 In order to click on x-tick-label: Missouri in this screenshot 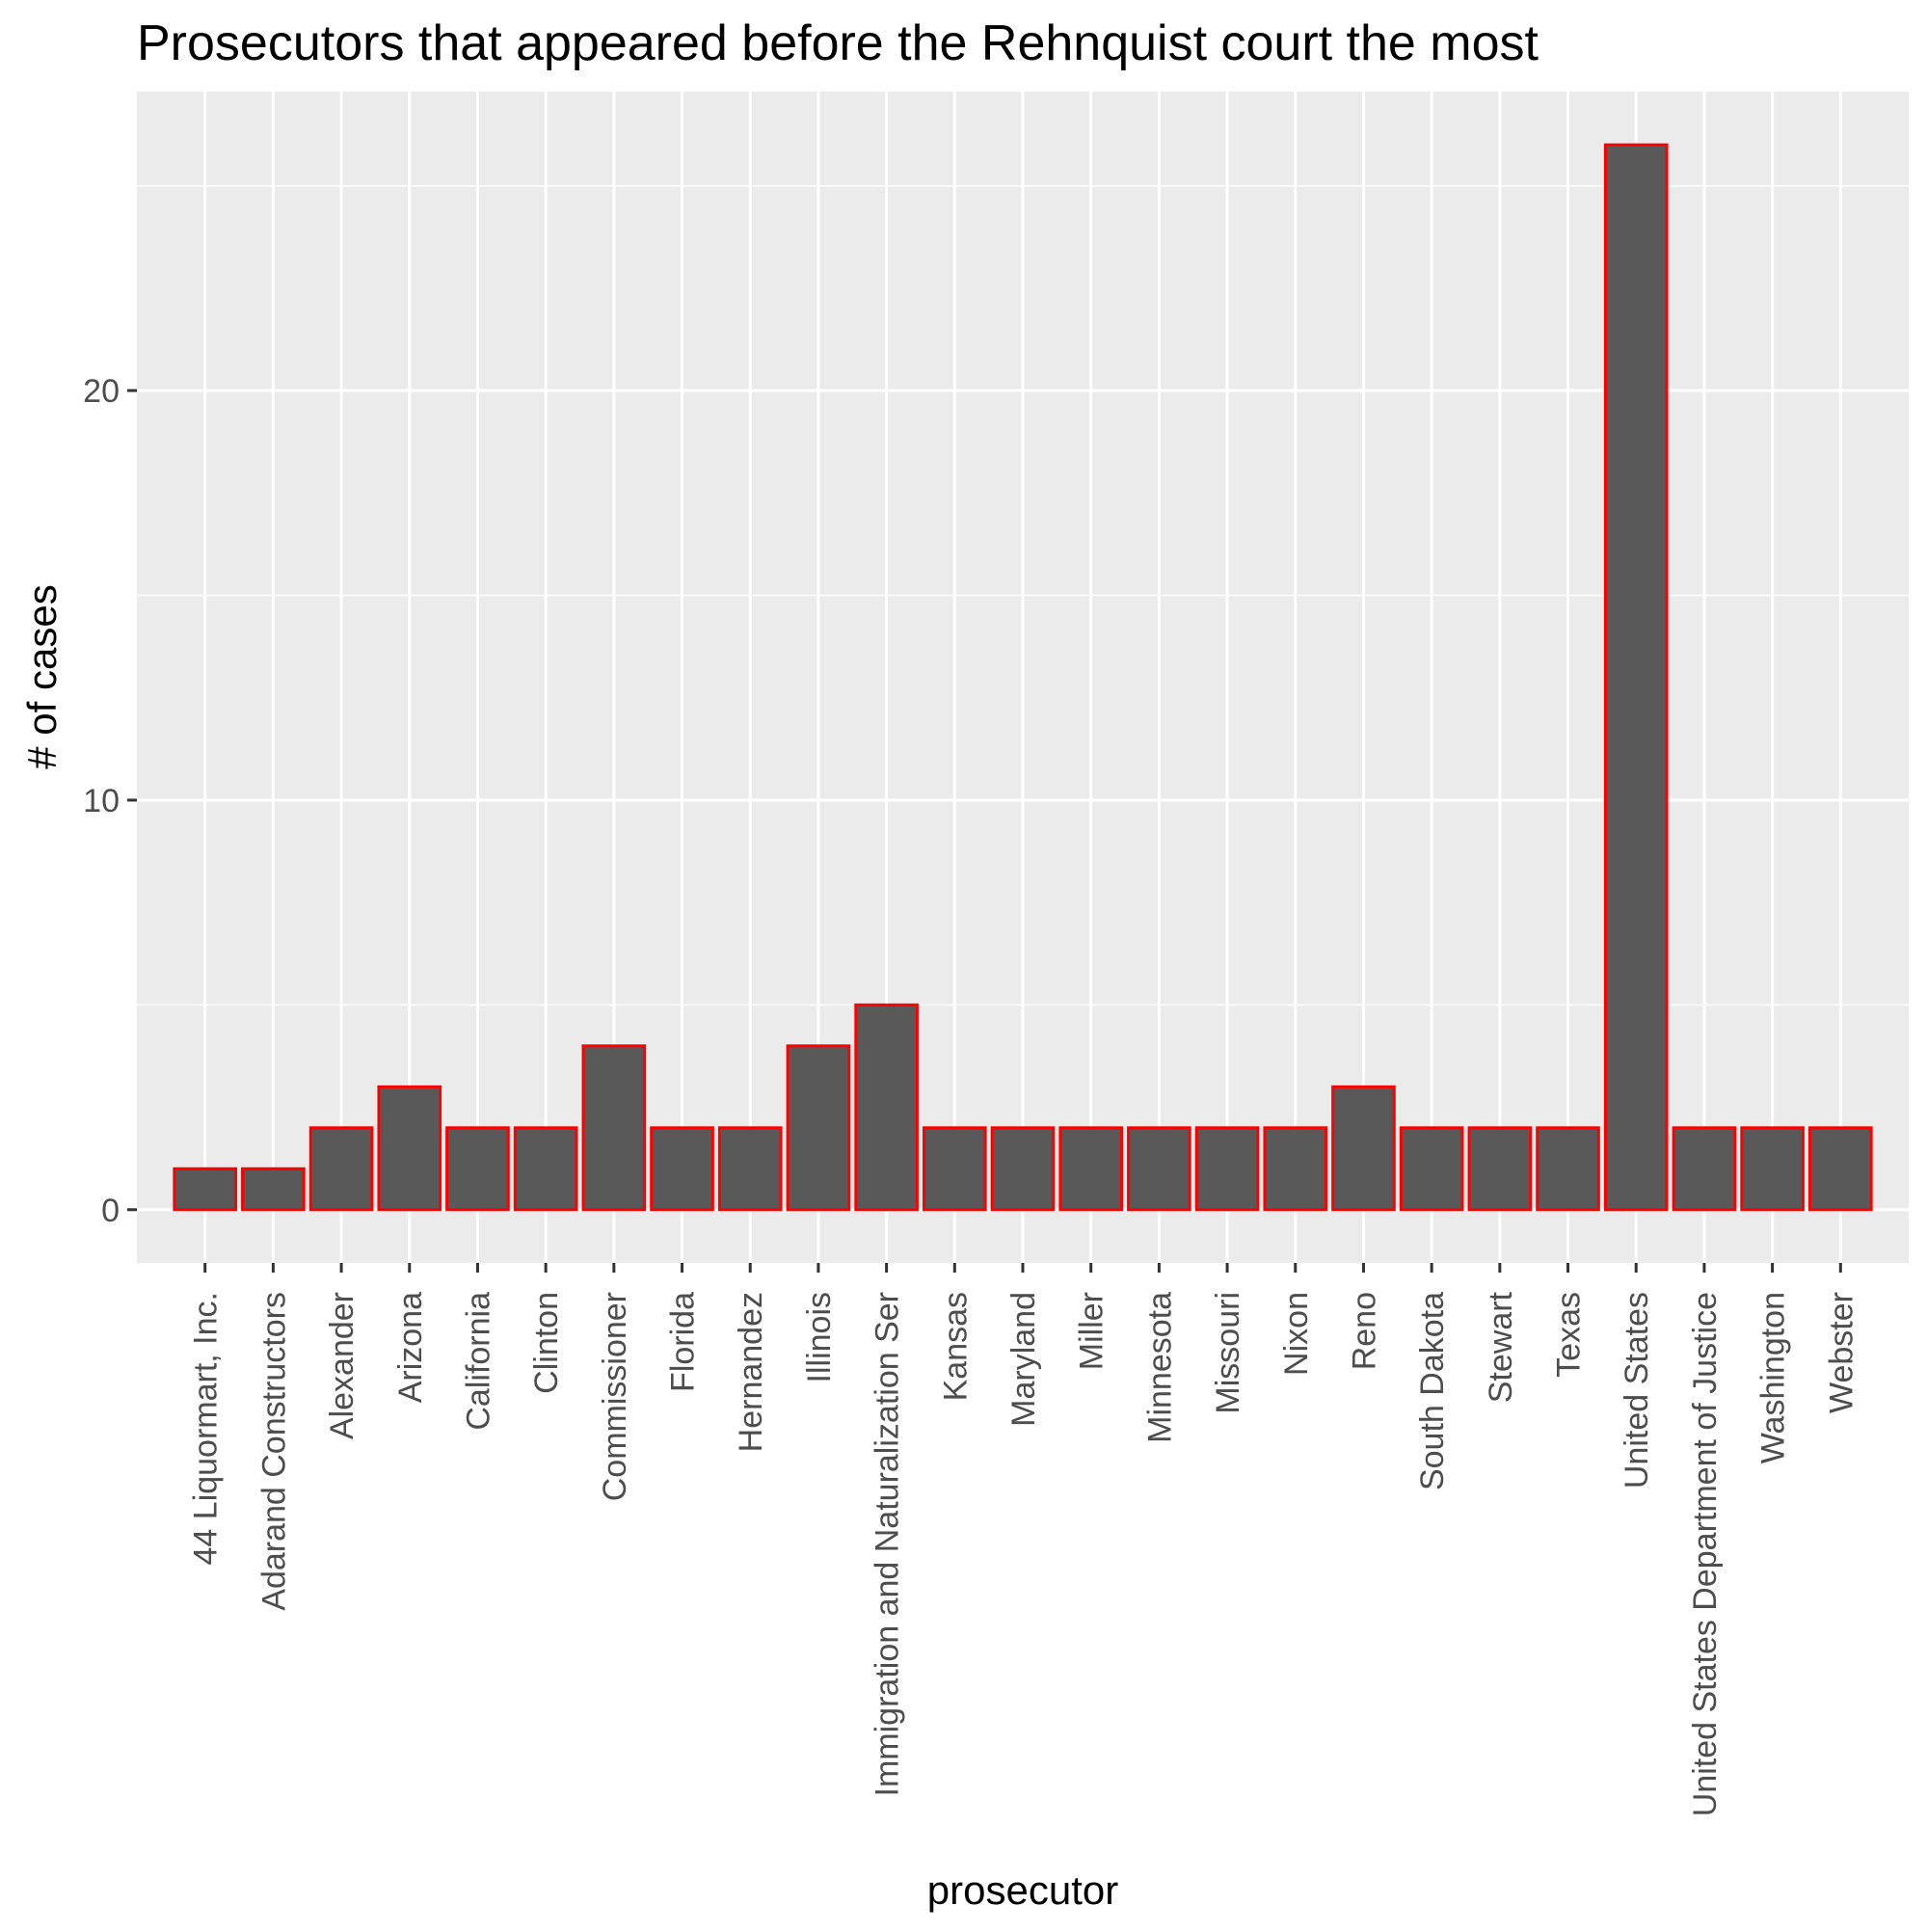, I will do `click(1228, 1353)`.